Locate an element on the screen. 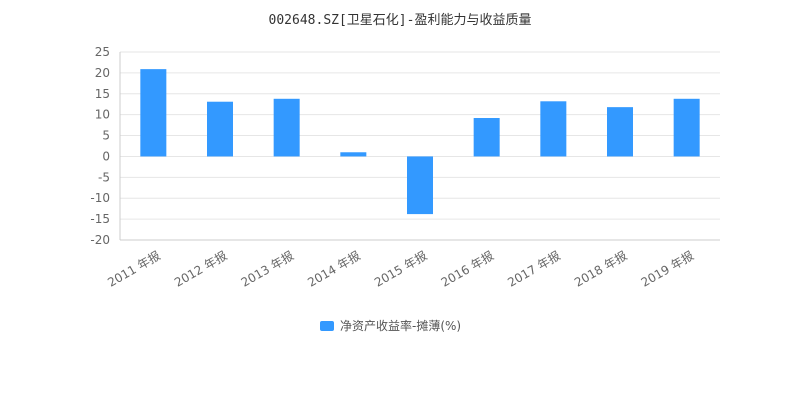 The height and width of the screenshot is (400, 800). legend-swatch is located at coordinates (327, 326).